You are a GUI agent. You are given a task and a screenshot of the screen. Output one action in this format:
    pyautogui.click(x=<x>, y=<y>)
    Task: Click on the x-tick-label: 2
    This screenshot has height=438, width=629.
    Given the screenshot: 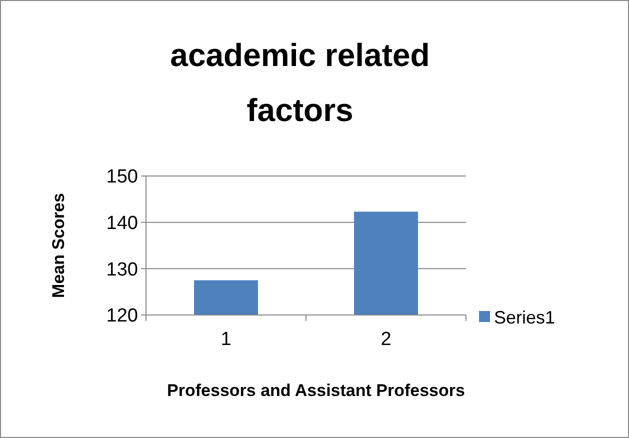 What is the action you would take?
    pyautogui.click(x=386, y=339)
    